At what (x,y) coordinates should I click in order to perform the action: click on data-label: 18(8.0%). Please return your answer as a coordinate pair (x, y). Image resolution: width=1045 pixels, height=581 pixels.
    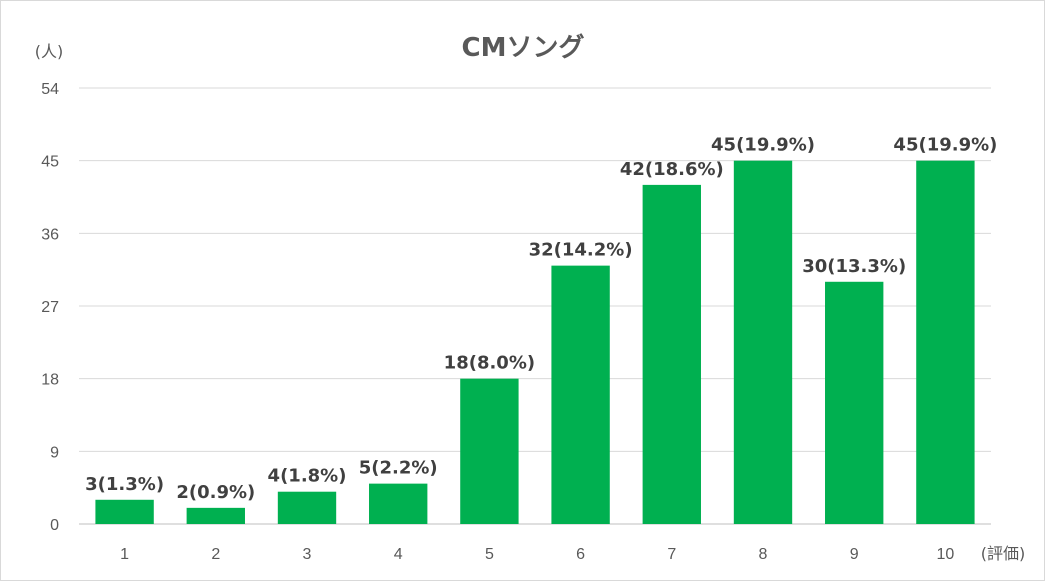
    Looking at the image, I should click on (489, 363).